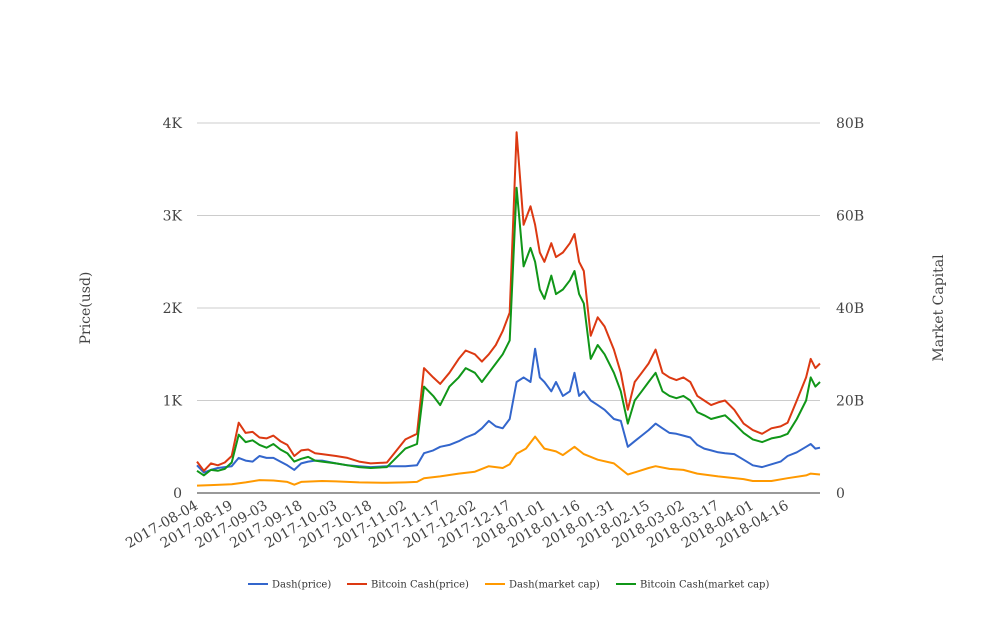 This screenshot has width=1008, height=620. I want to click on legend-label: Dash(price), so click(301, 585).